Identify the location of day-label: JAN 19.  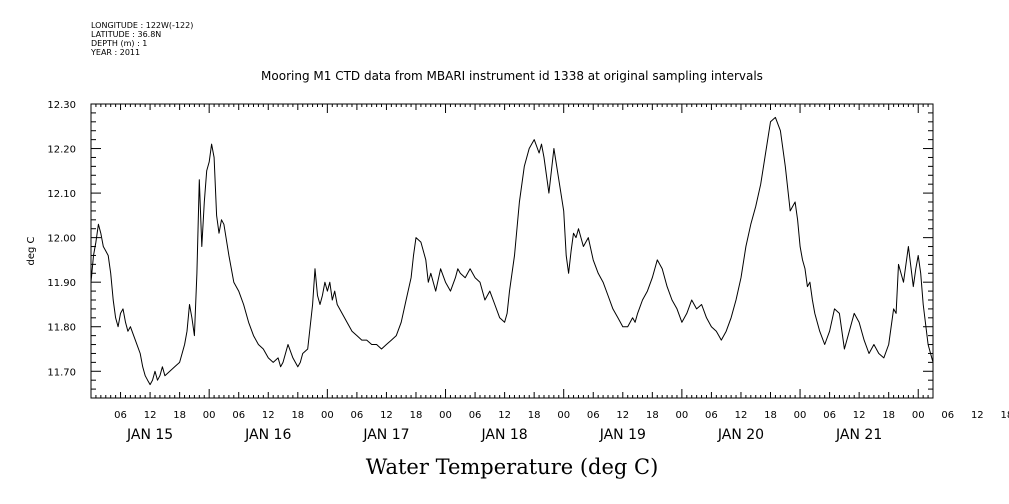
(622, 435).